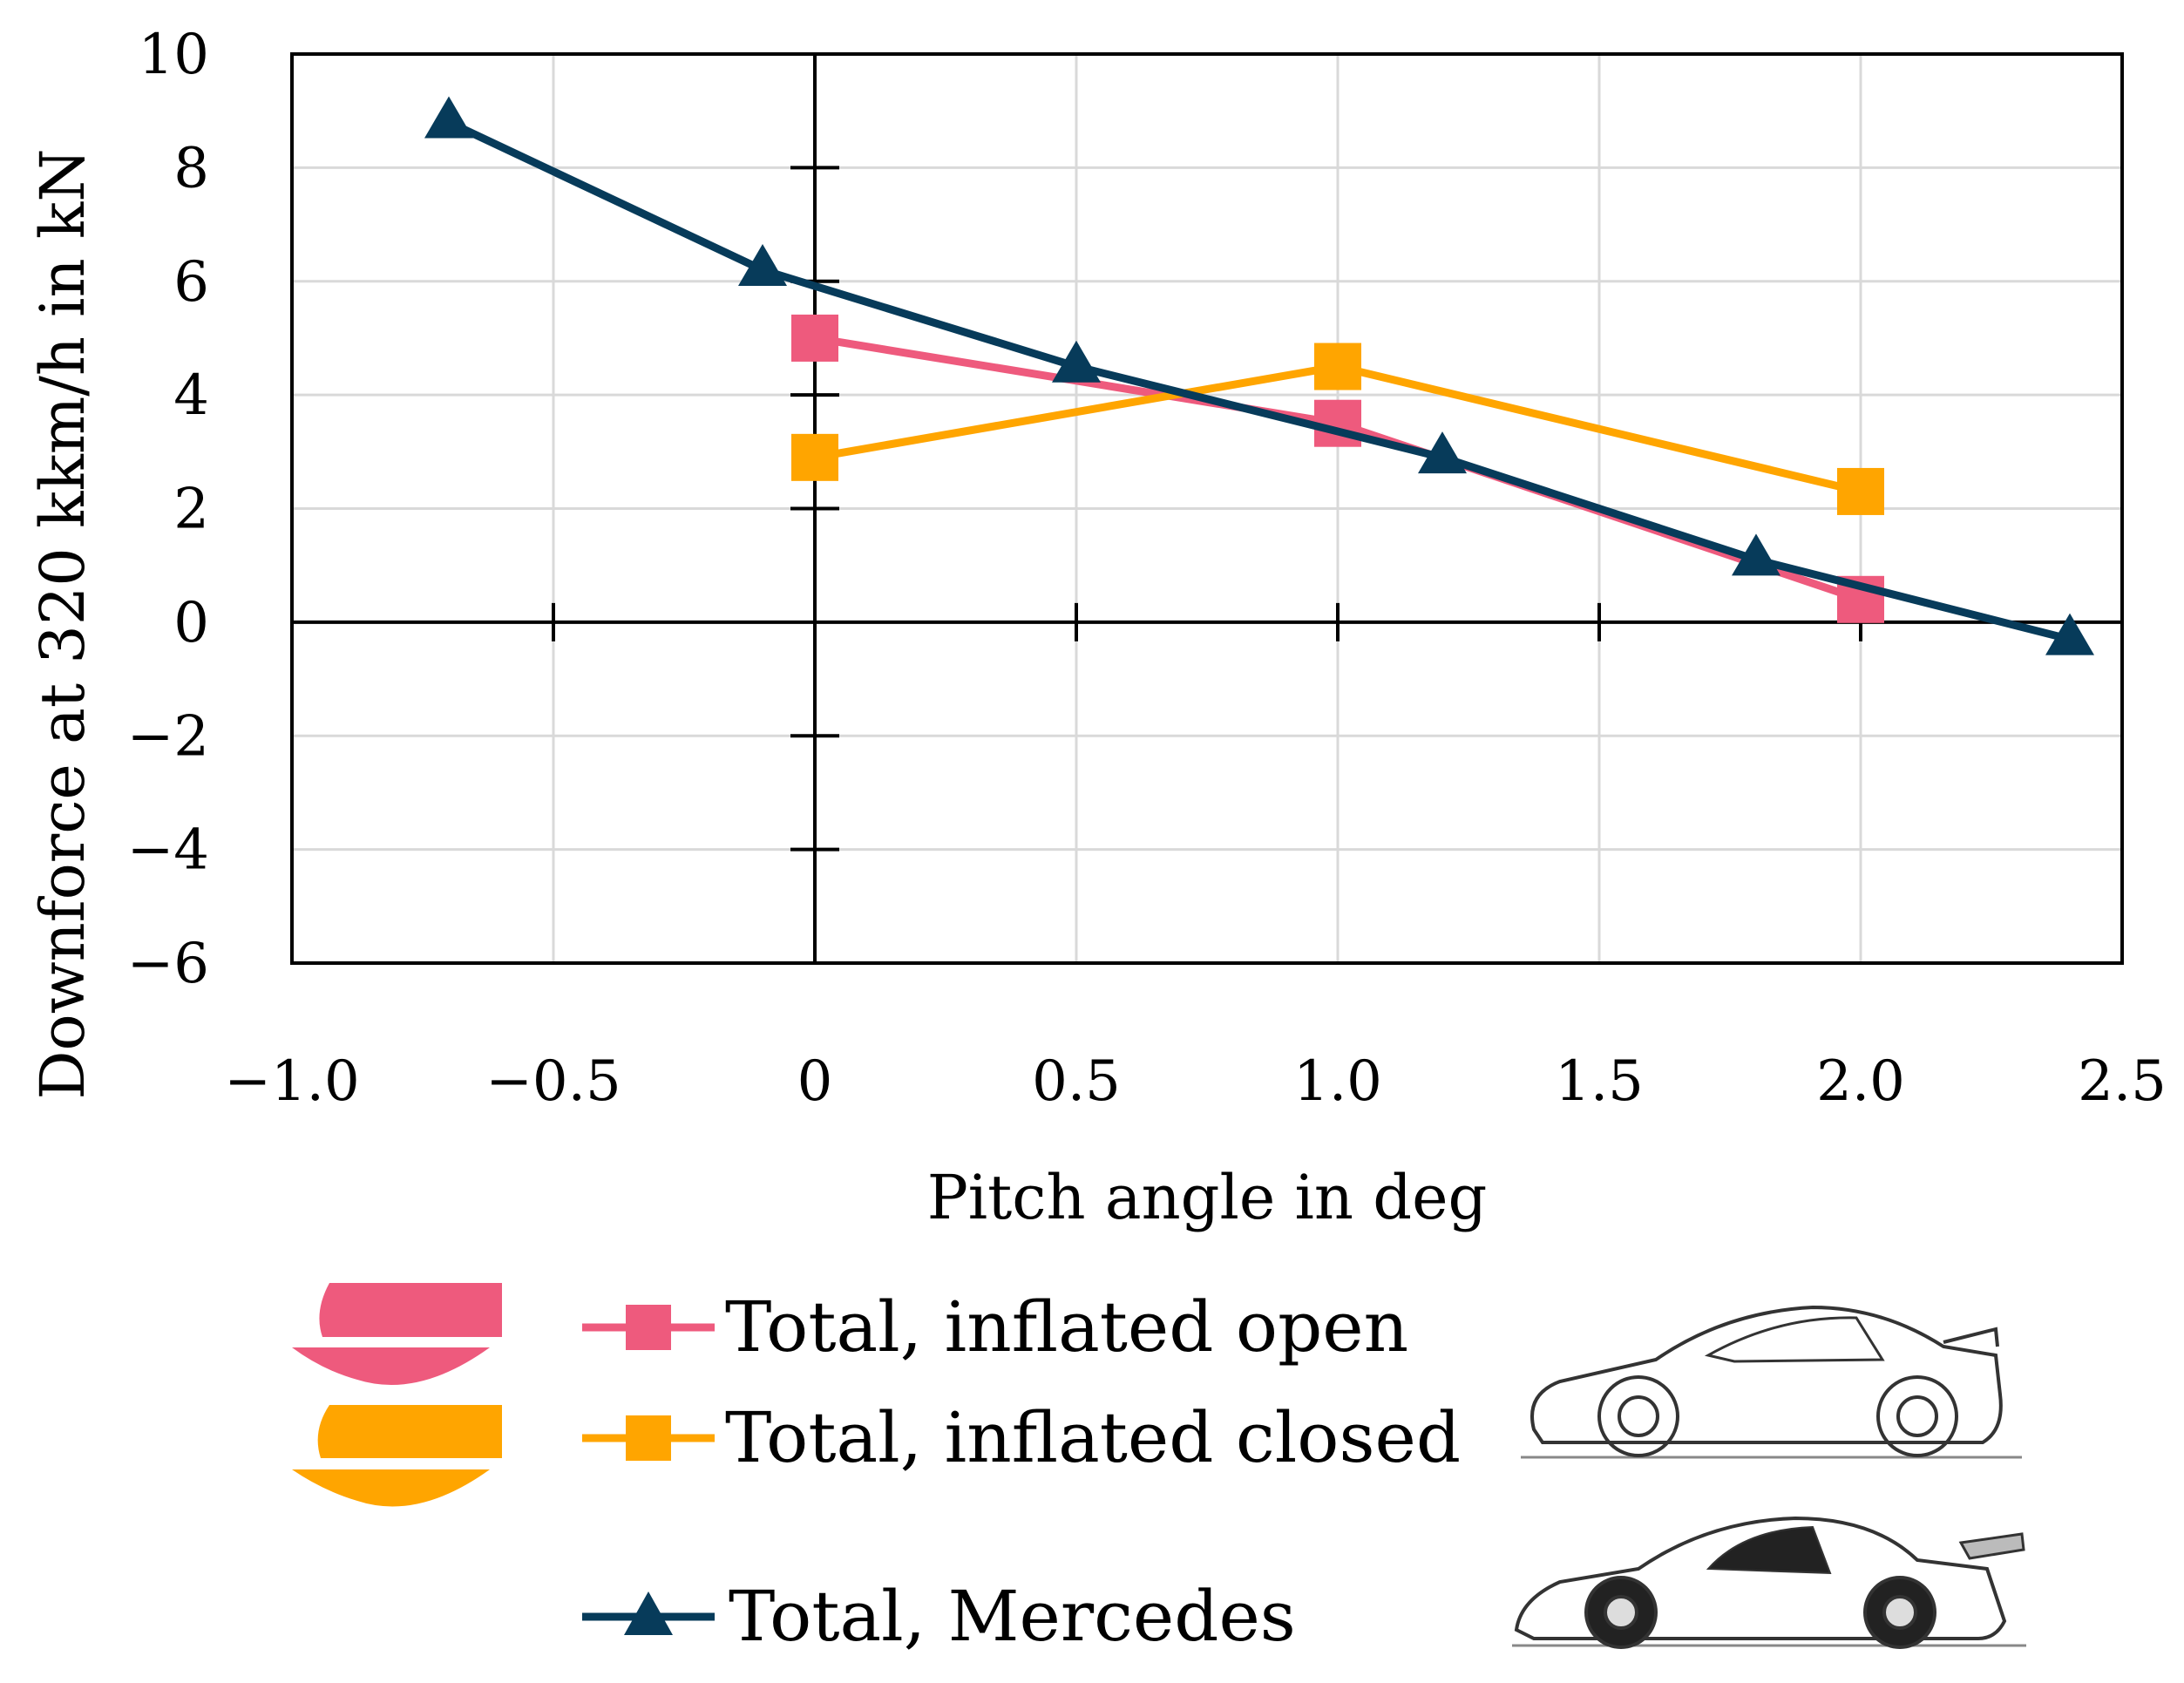 The image size is (2184, 1683). What do you see at coordinates (191, 510) in the screenshot?
I see `y-tick-label-4: 2` at bounding box center [191, 510].